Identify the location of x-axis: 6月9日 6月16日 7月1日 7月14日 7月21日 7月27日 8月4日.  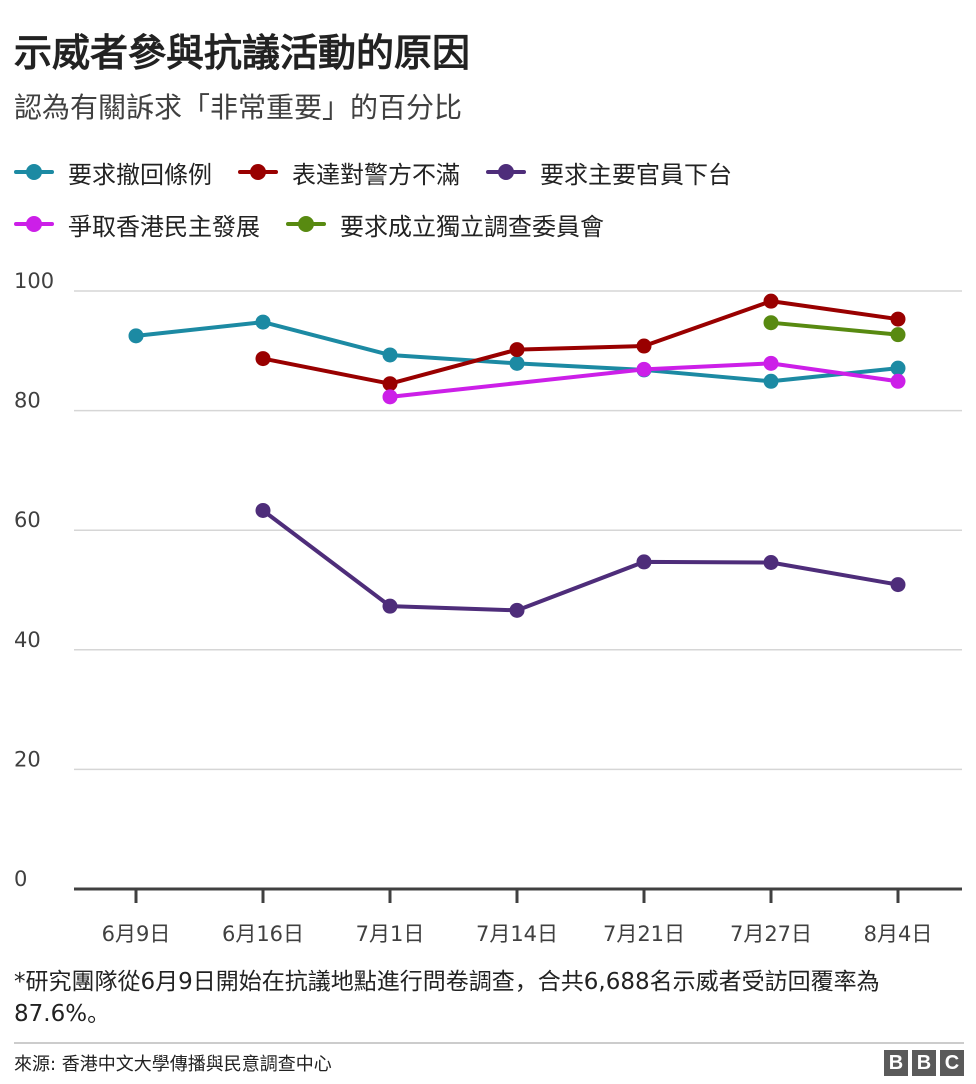
(518, 916).